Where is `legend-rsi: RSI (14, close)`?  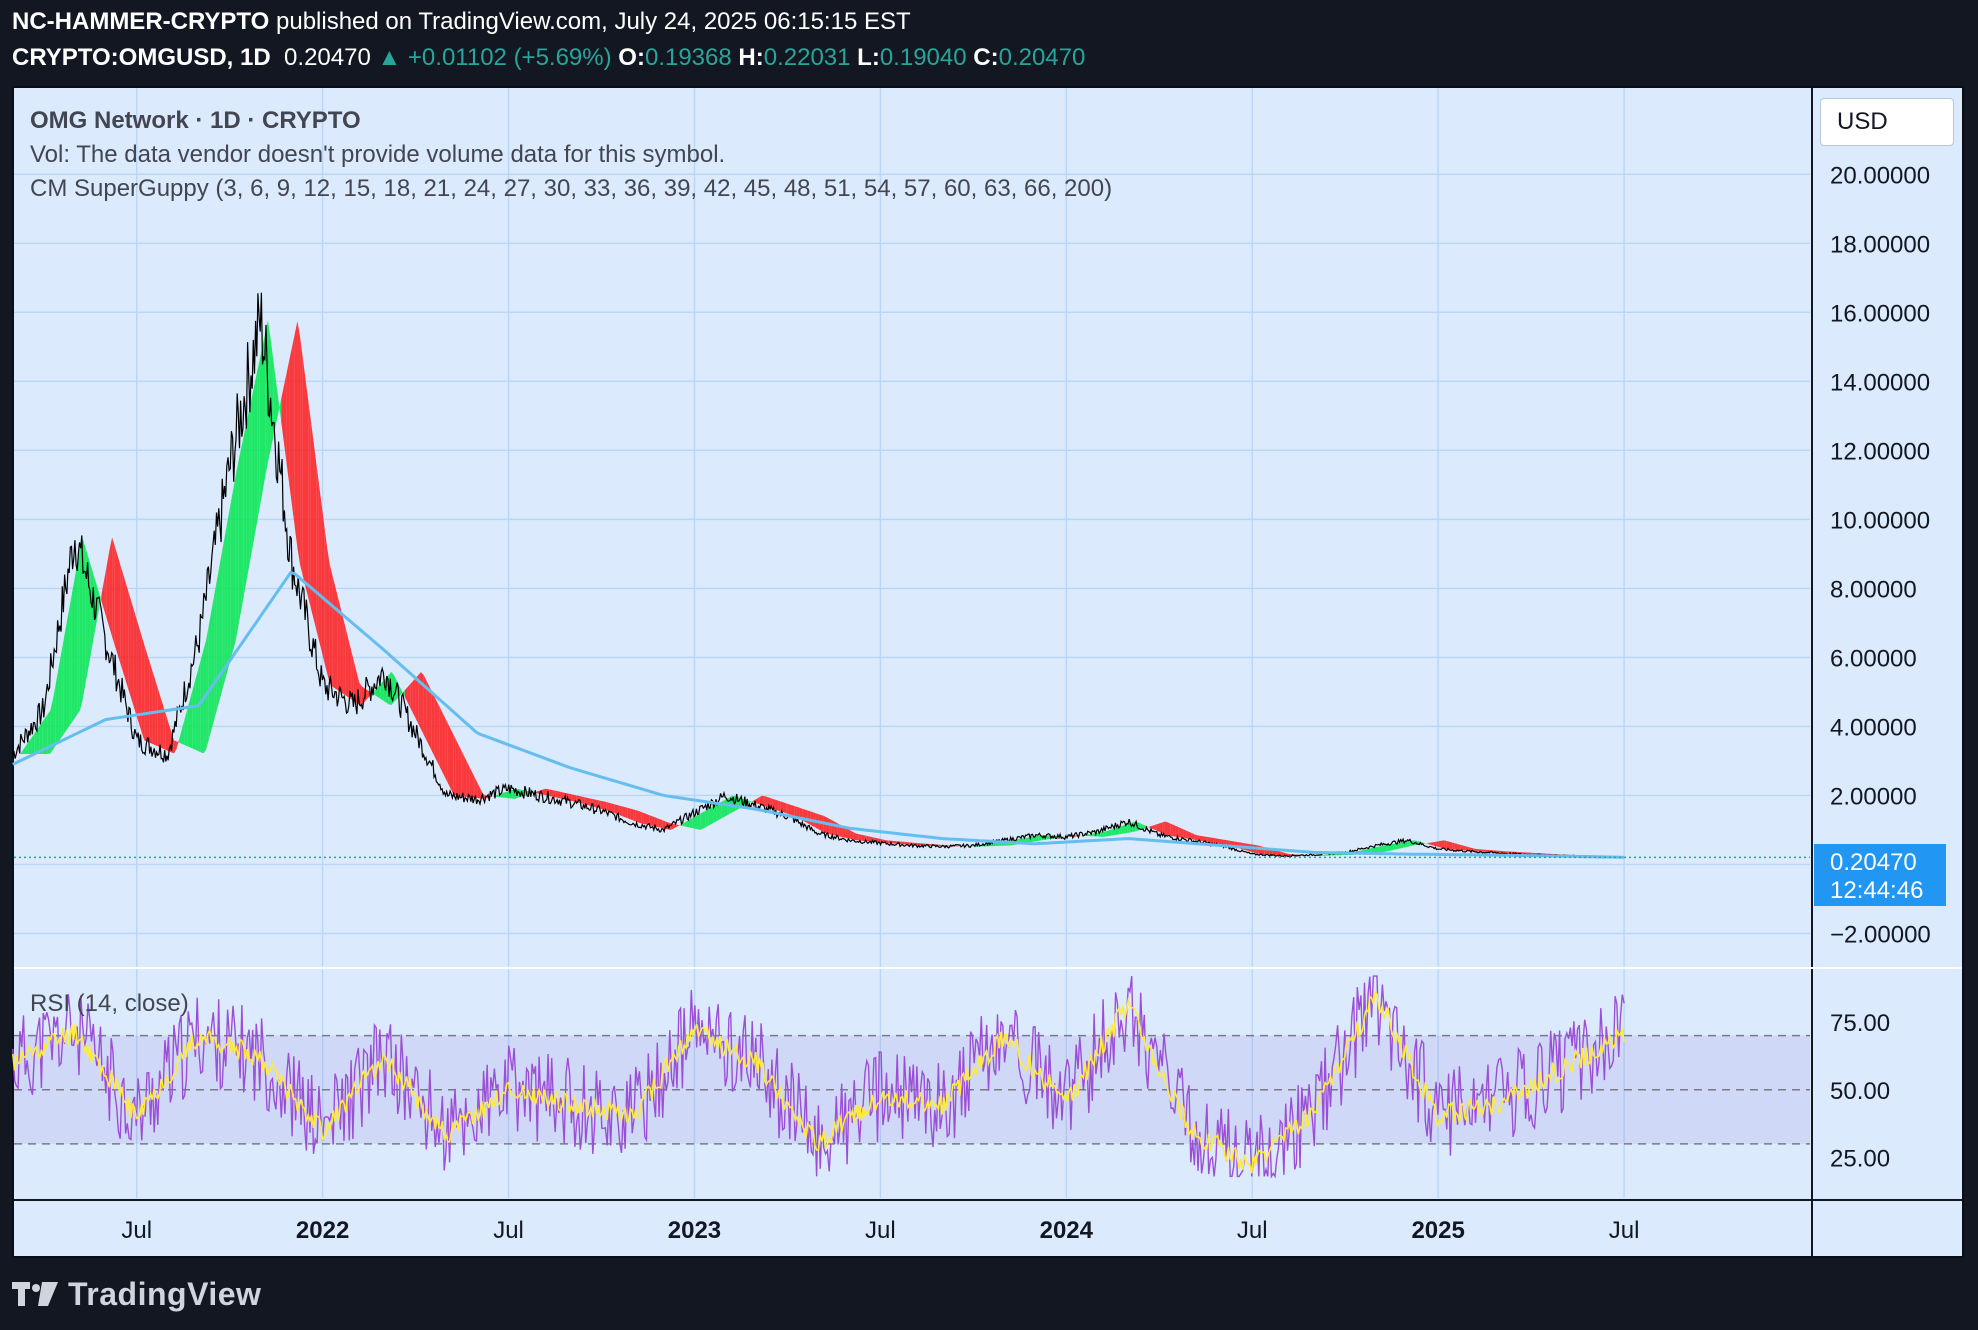
legend-rsi: RSI (14, close) is located at coordinates (109, 1003).